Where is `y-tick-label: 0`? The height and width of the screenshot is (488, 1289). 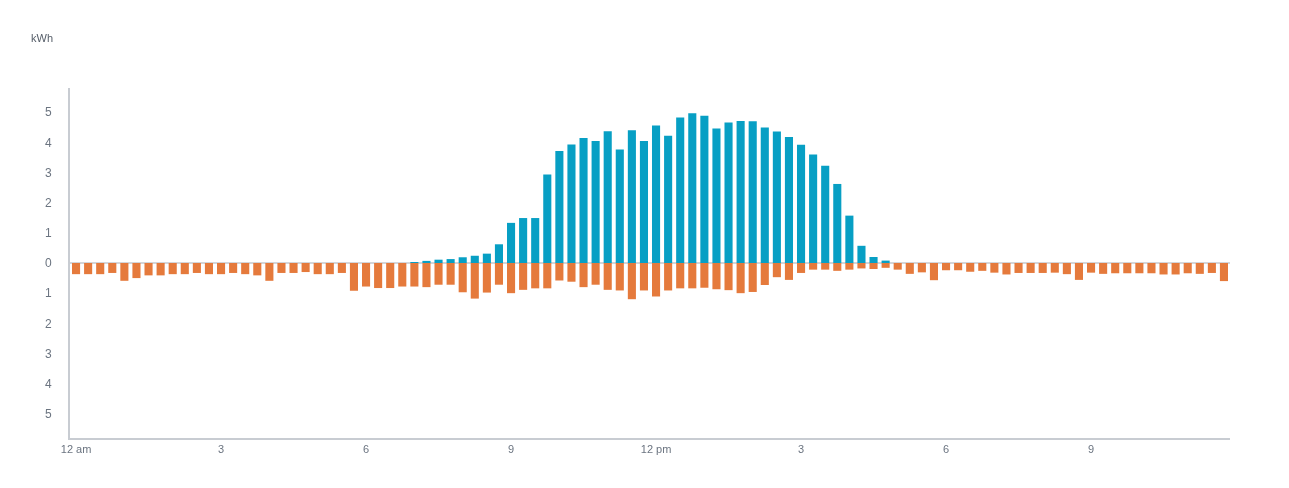
y-tick-label: 0 is located at coordinates (48, 263).